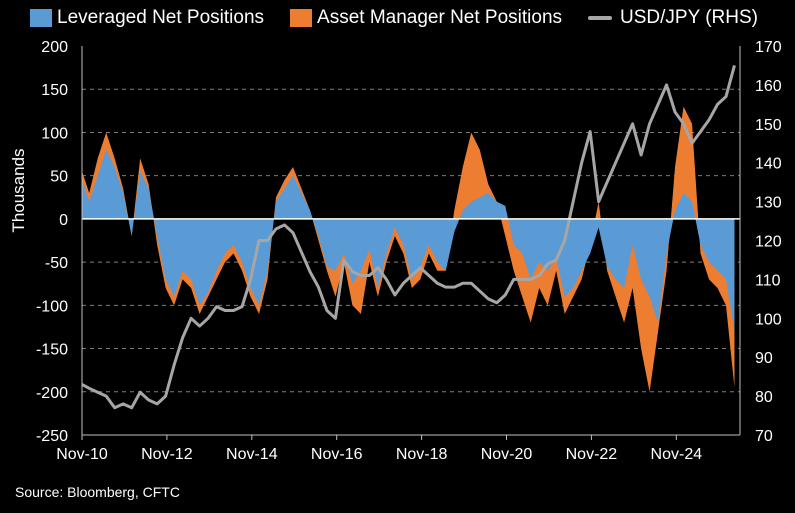 This screenshot has height=513, width=795. What do you see at coordinates (768, 319) in the screenshot?
I see `y2-tick-label: 100` at bounding box center [768, 319].